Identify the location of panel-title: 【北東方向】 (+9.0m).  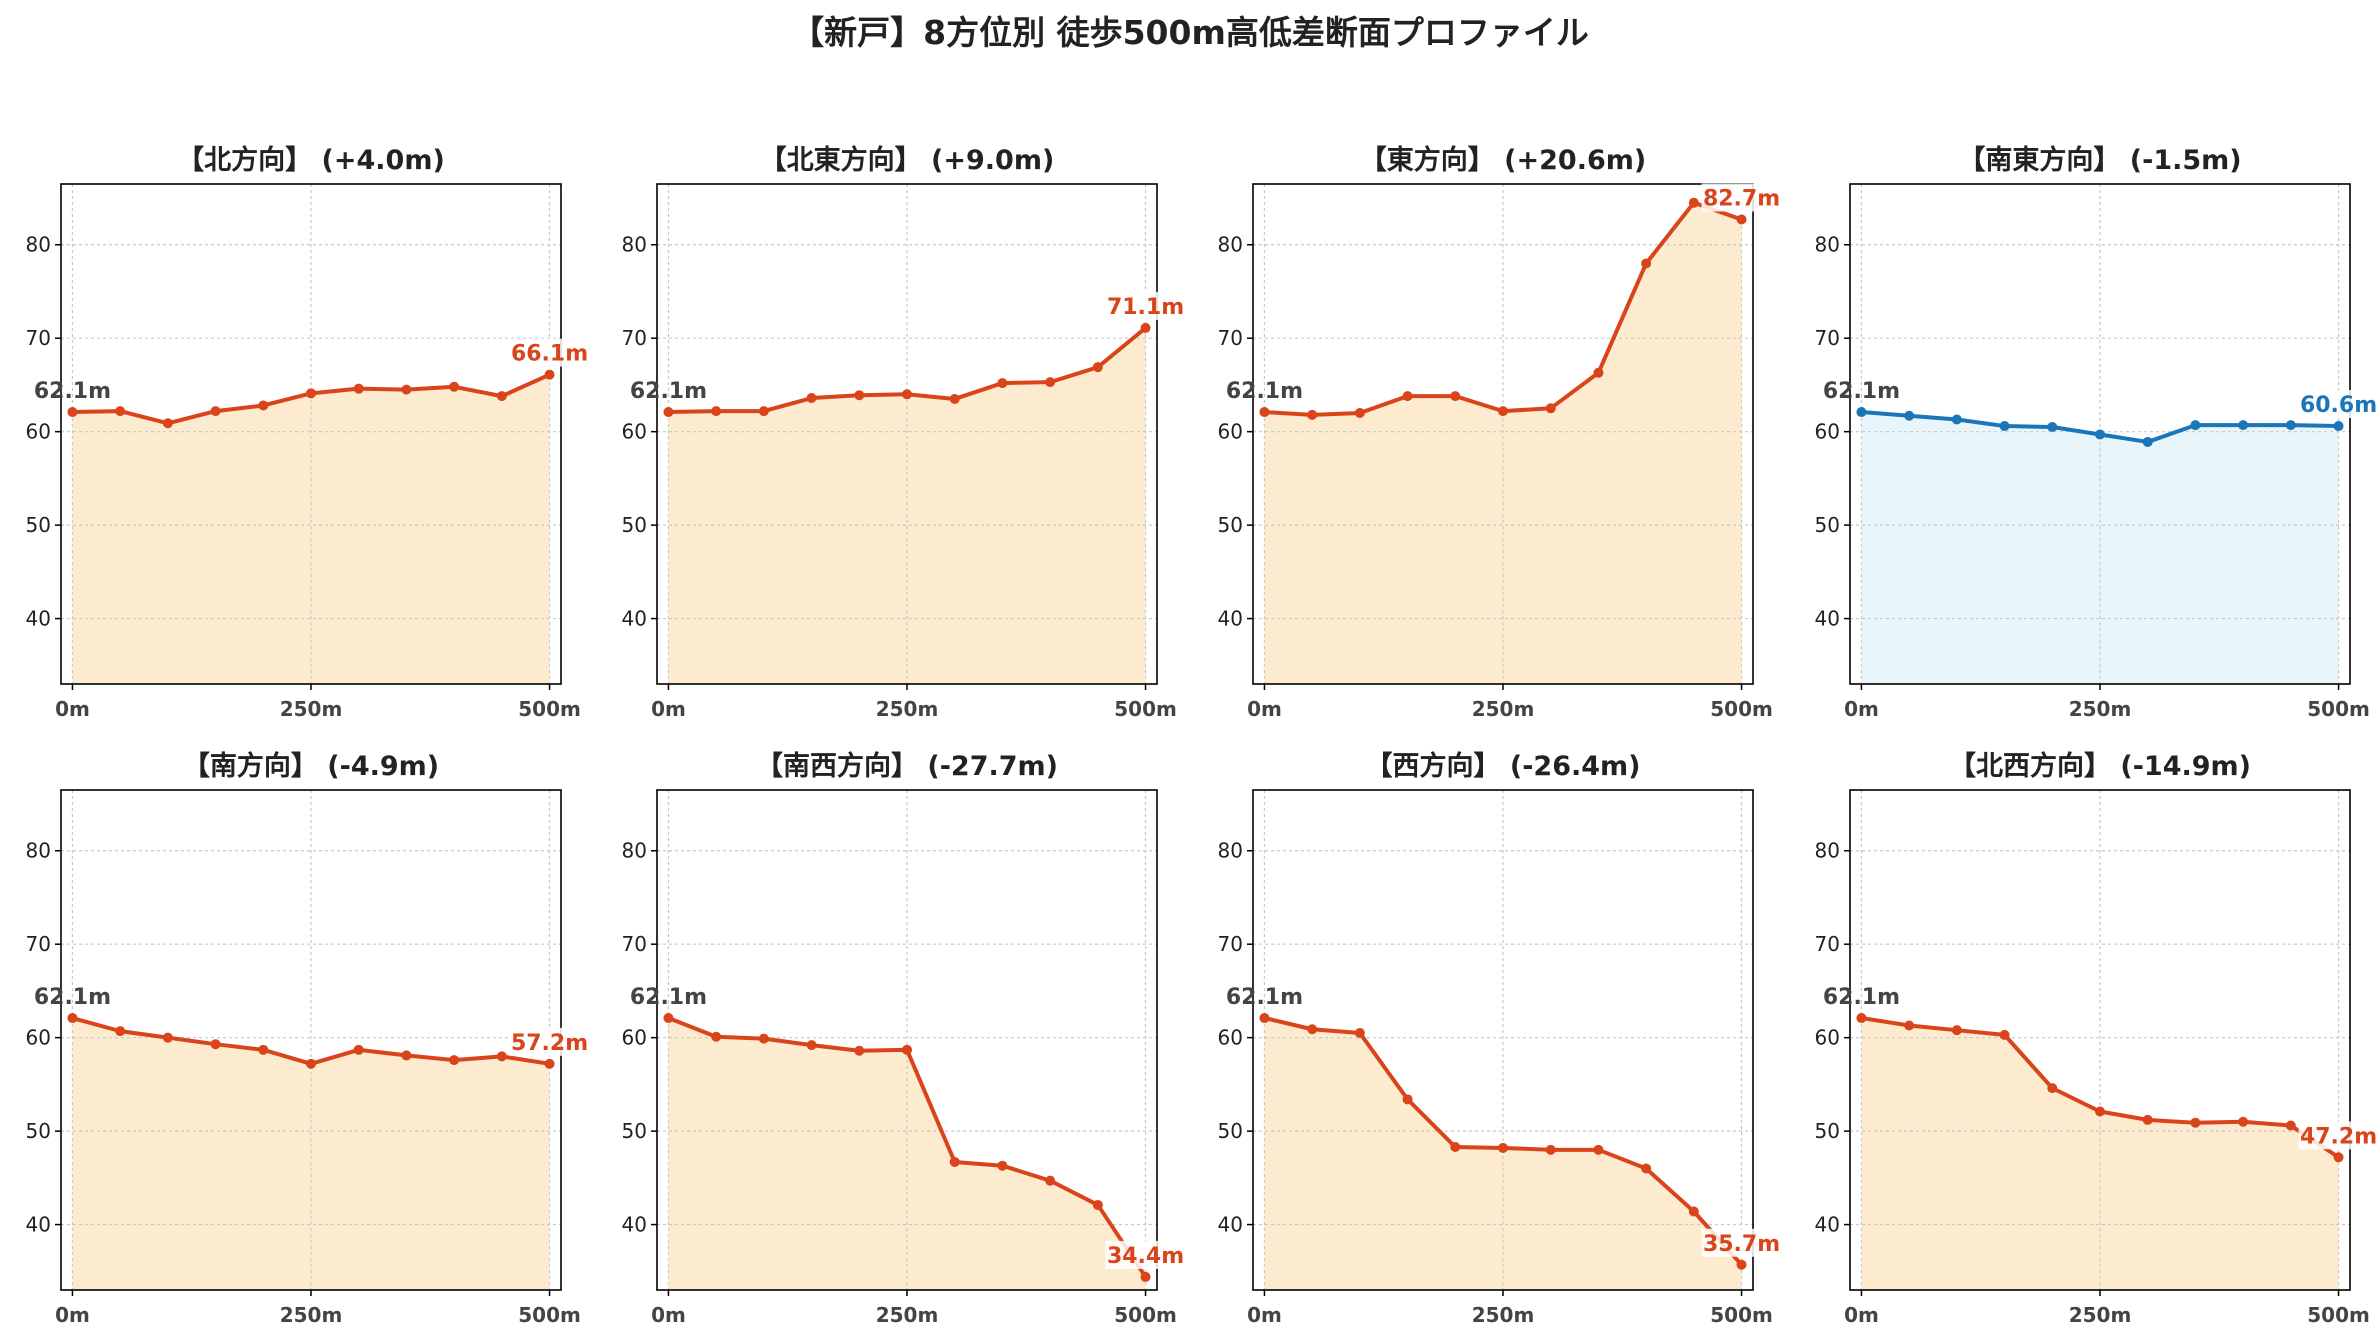
(907, 160).